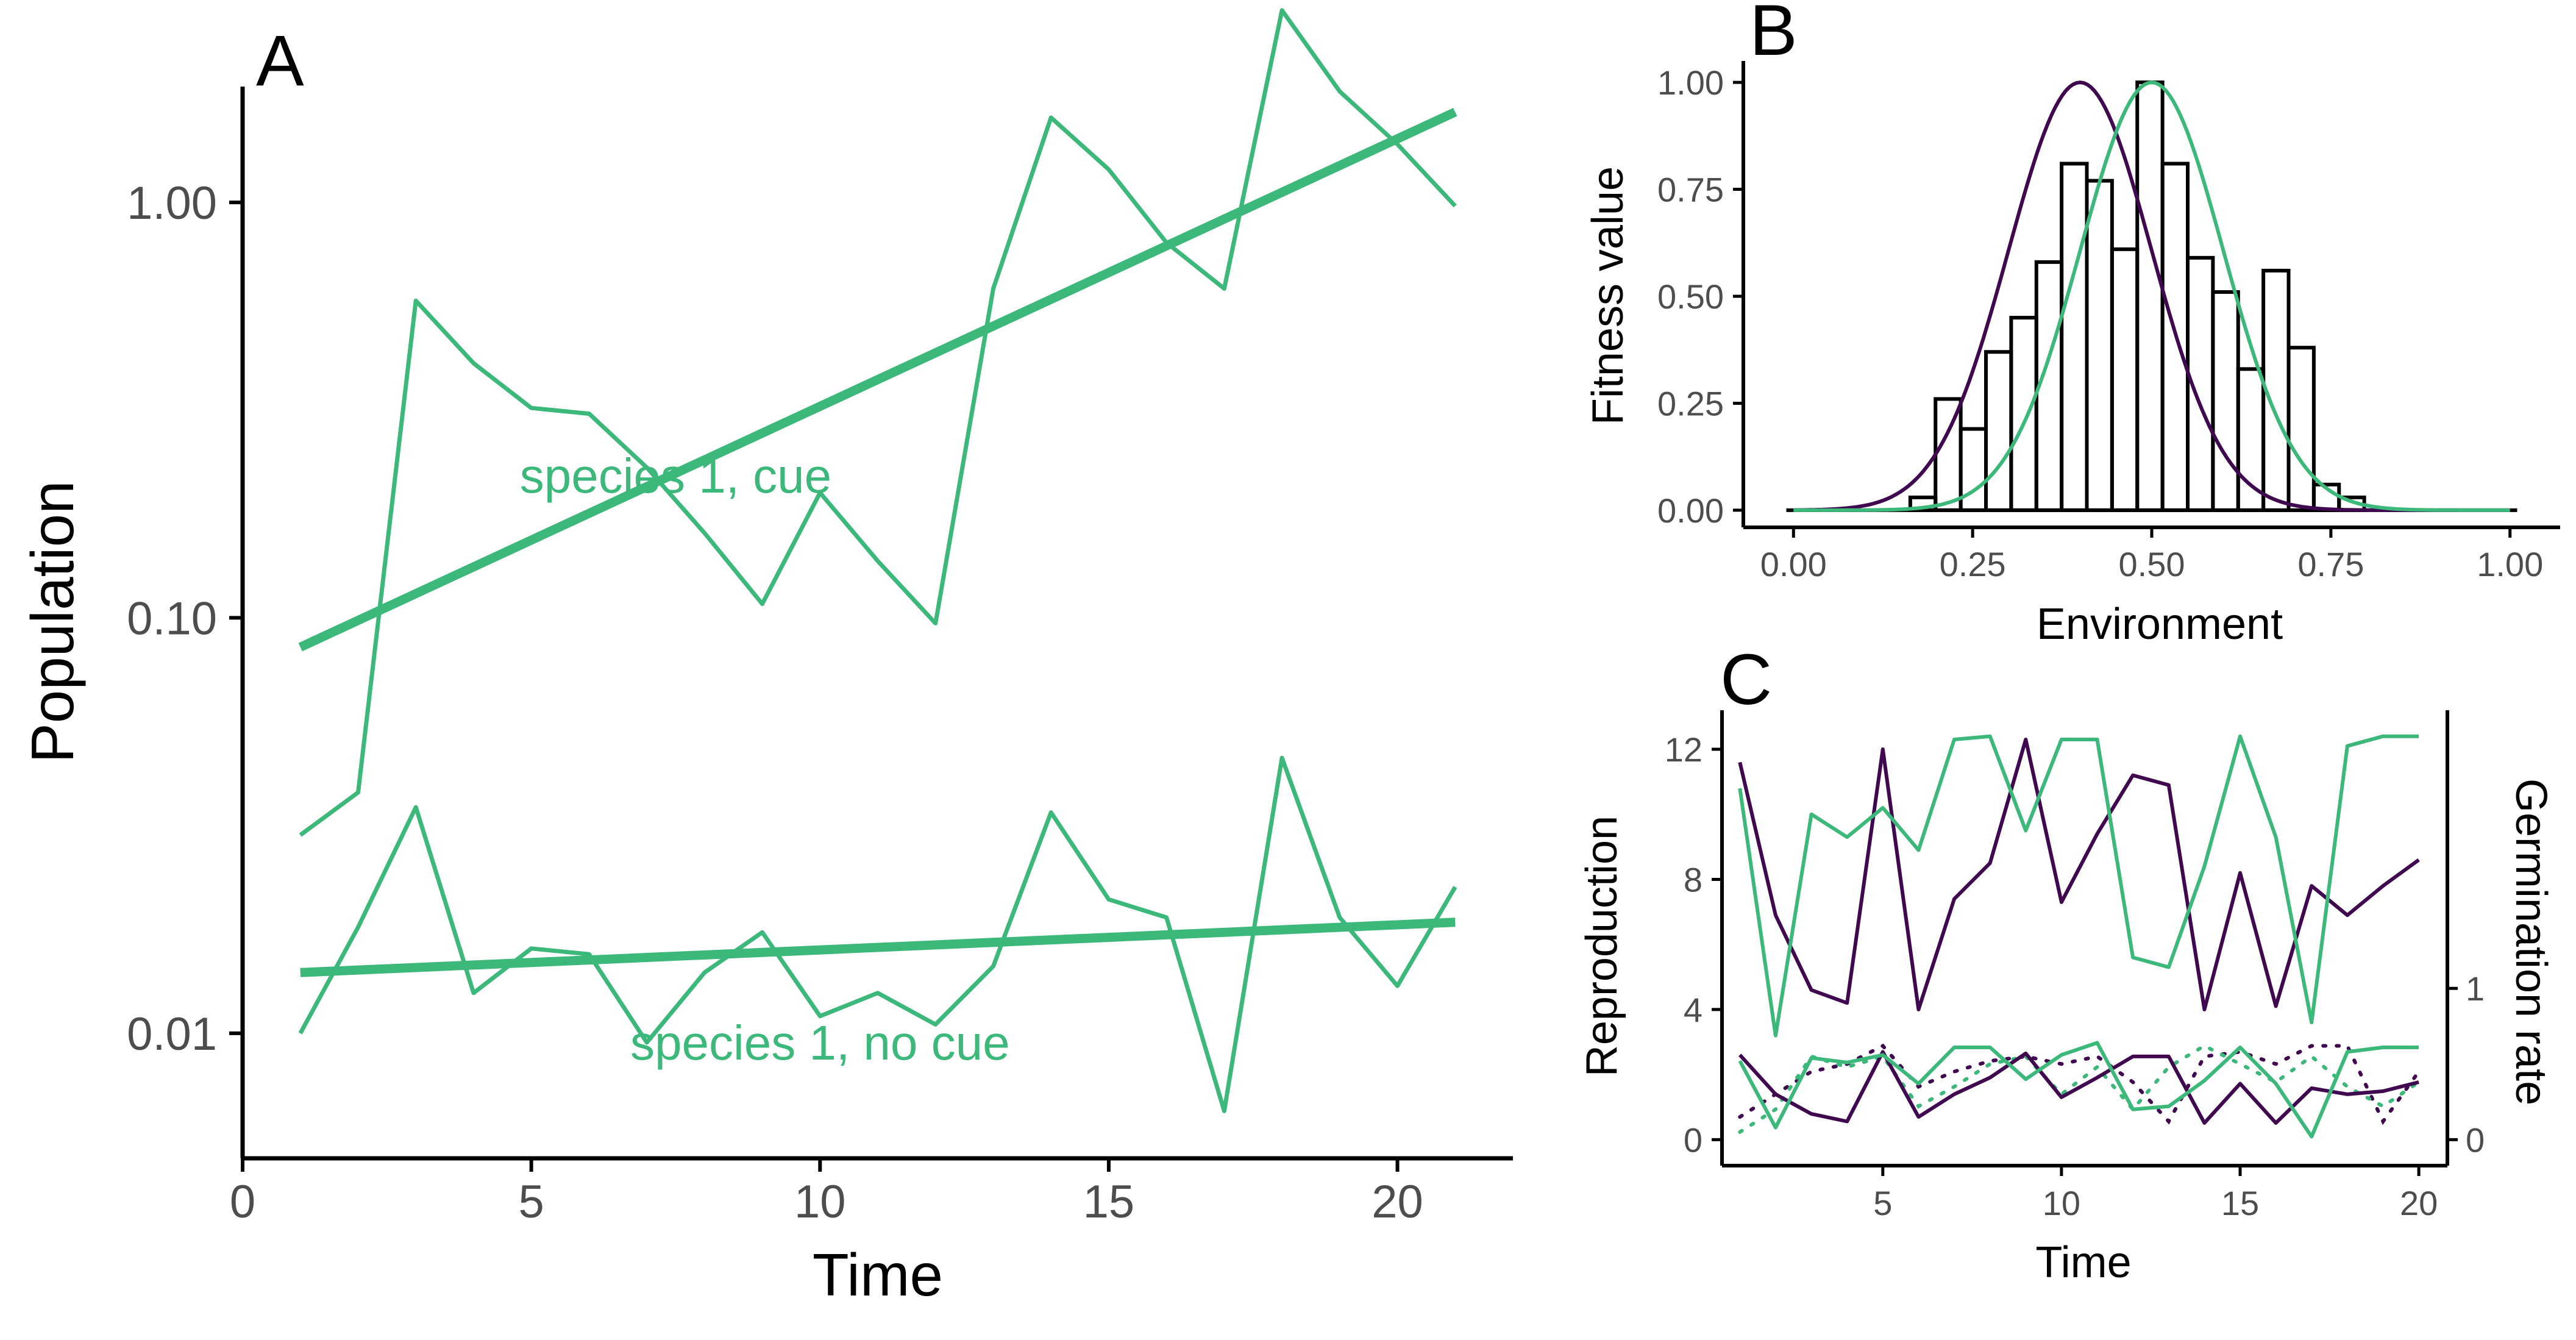 Image resolution: width=2576 pixels, height=1340 pixels. I want to click on panel-b-x-tick-label: 1.00, so click(2510, 564).